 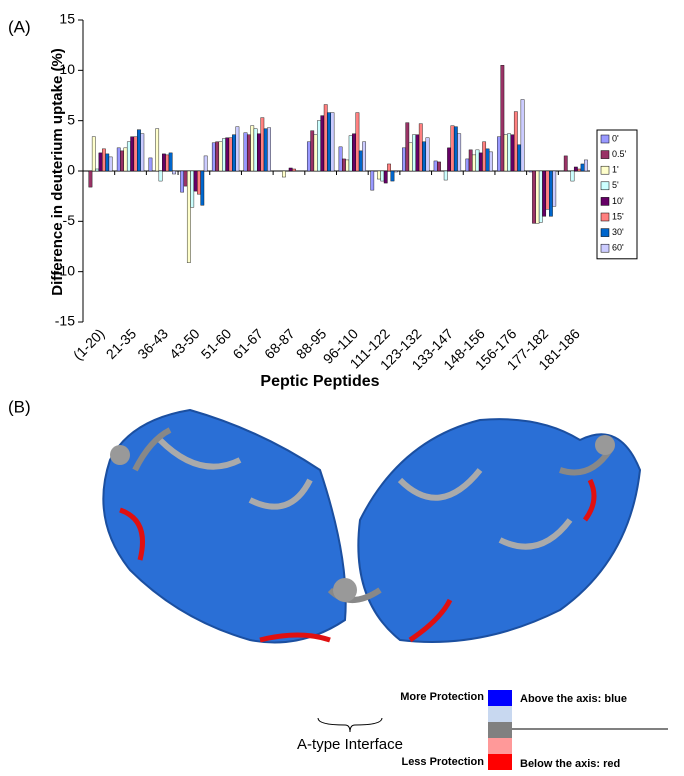 What do you see at coordinates (619, 154) in the screenshot?
I see `legend-label: 0.5'` at bounding box center [619, 154].